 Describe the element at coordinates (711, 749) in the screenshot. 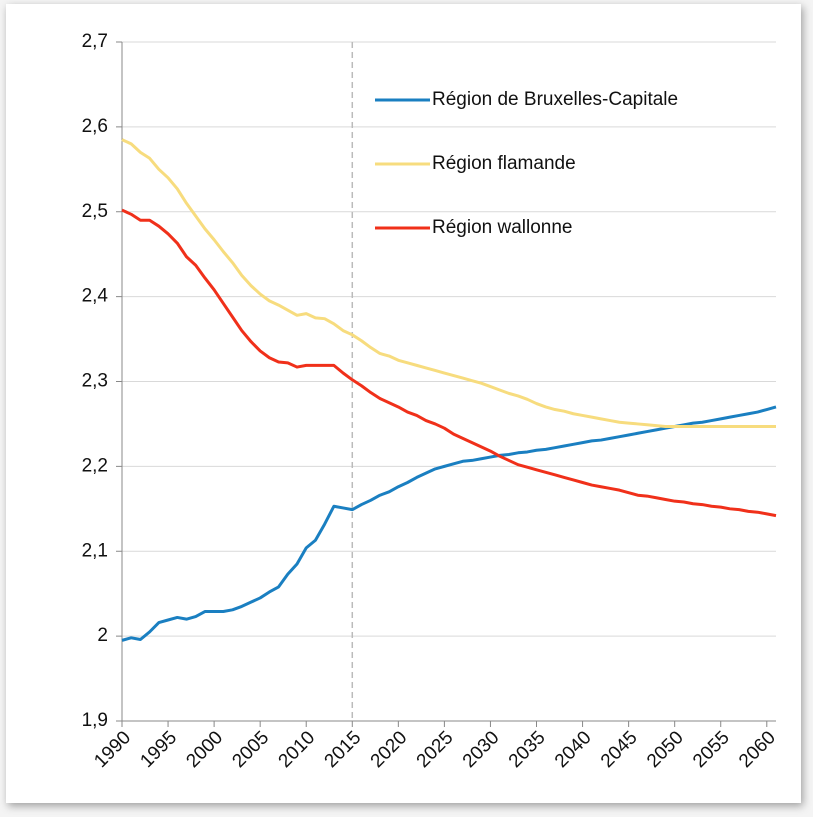

I see `x-tick-label: 2055` at that location.